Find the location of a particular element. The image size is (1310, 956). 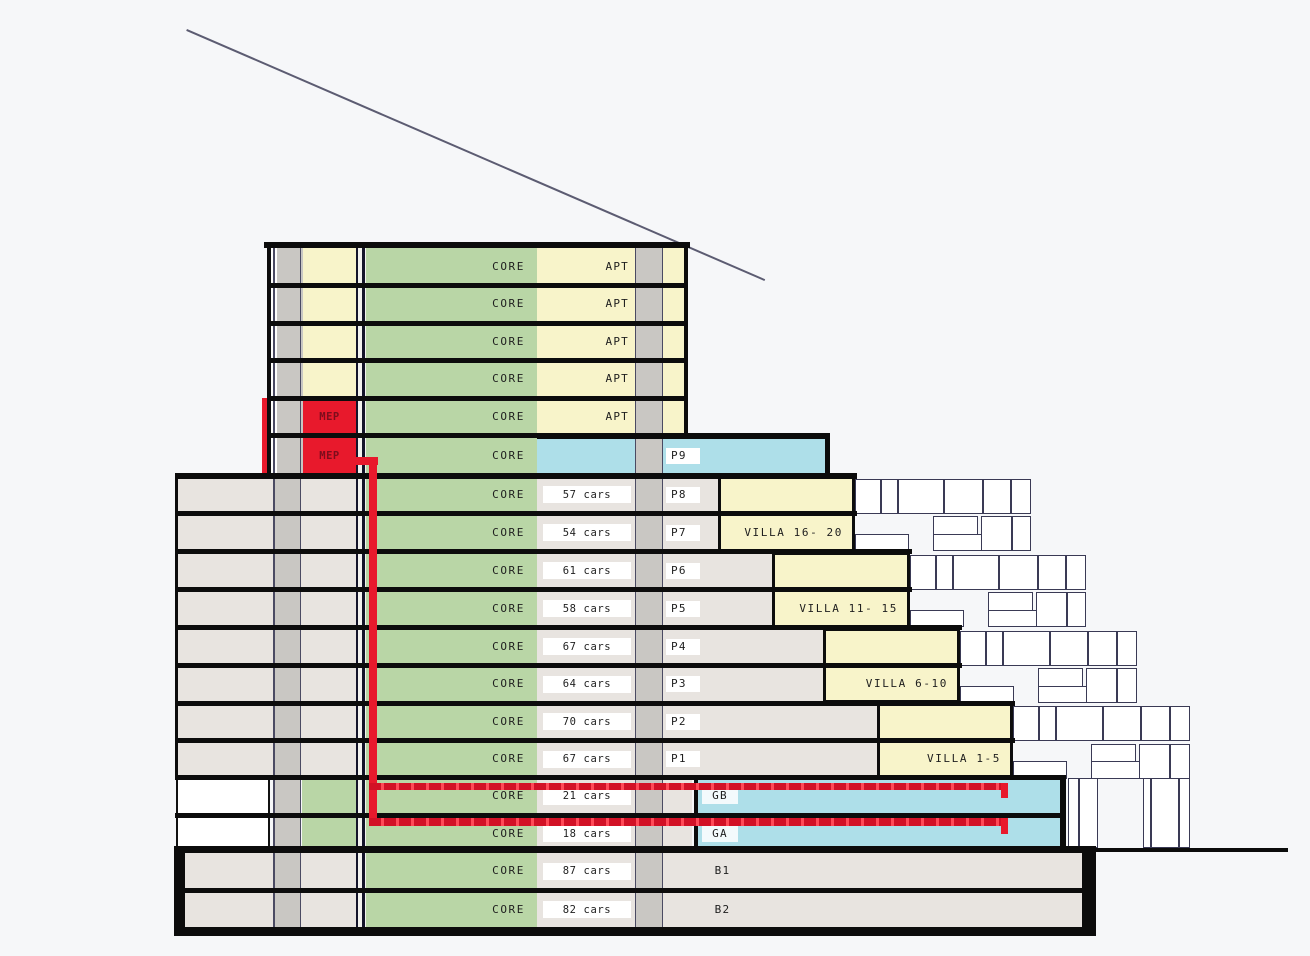

cars-count-label: 18 cars is located at coordinates (587, 833).